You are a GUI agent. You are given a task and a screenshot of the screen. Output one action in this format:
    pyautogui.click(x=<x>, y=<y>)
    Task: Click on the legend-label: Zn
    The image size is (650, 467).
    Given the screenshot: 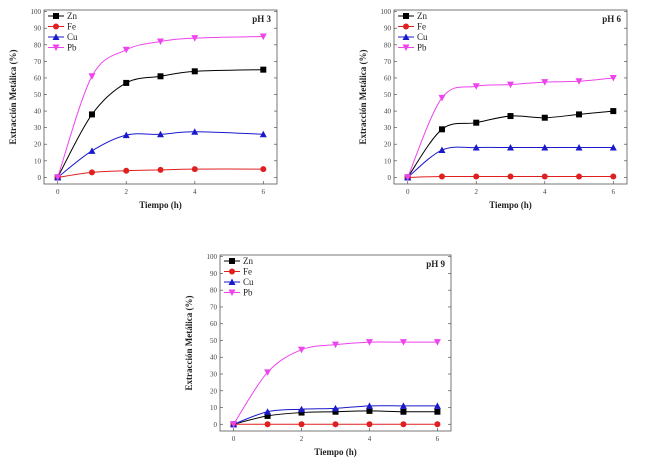 What is the action you would take?
    pyautogui.click(x=72, y=16)
    